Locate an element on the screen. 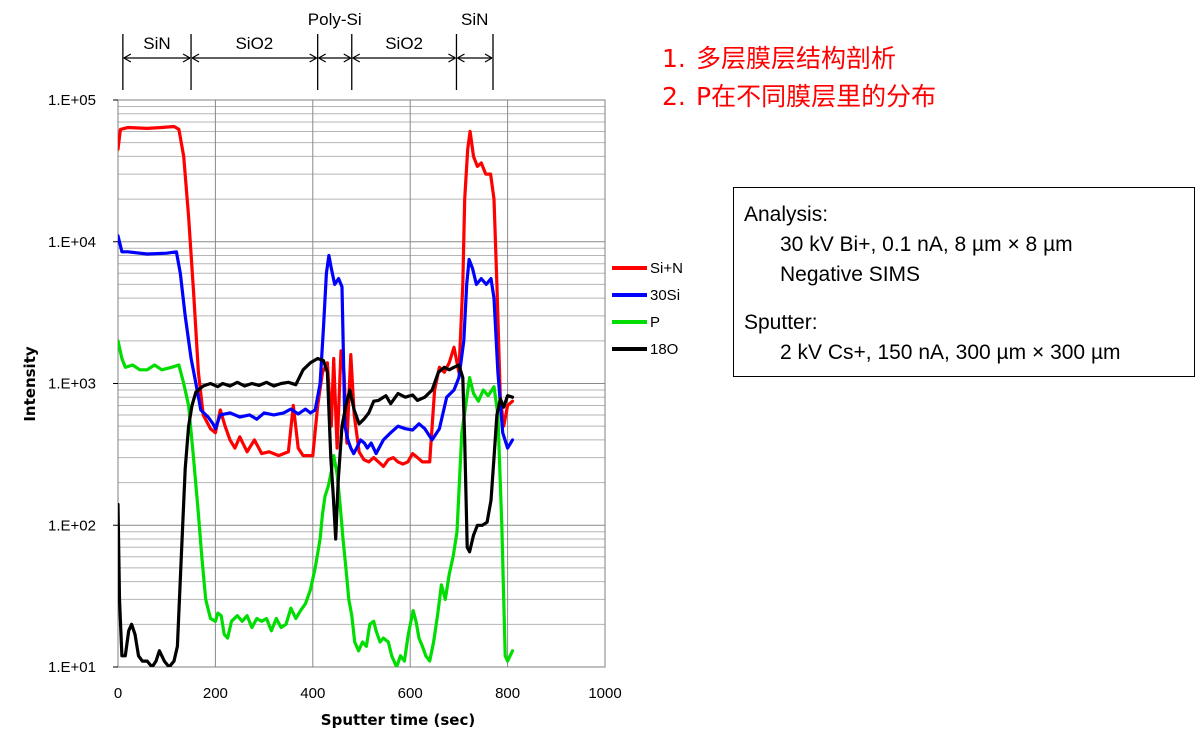  layer-annotations: SiN SiO2 Poly-Si SiO2 SiN is located at coordinates (308, 50).